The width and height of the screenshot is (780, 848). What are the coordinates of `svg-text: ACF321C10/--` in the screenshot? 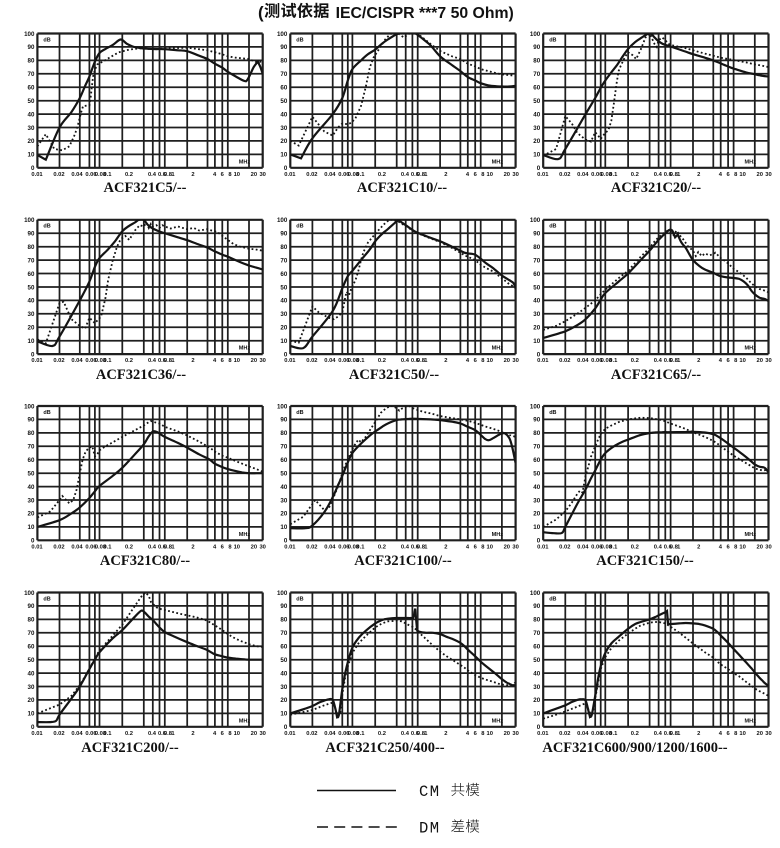 It's located at (402, 188).